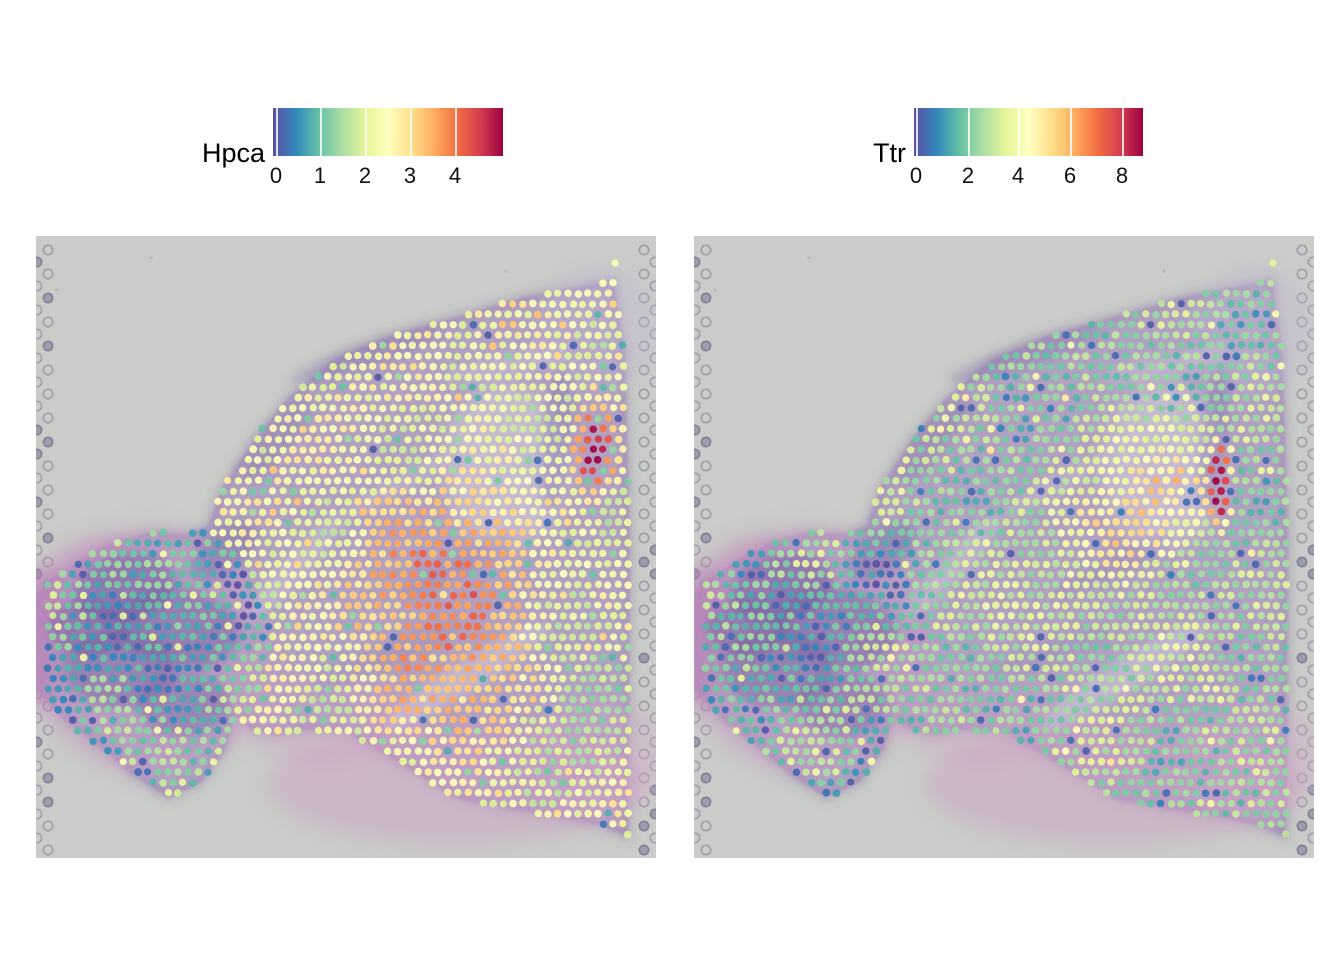  What do you see at coordinates (889, 153) in the screenshot?
I see `legend-title-ttr: Ttr` at bounding box center [889, 153].